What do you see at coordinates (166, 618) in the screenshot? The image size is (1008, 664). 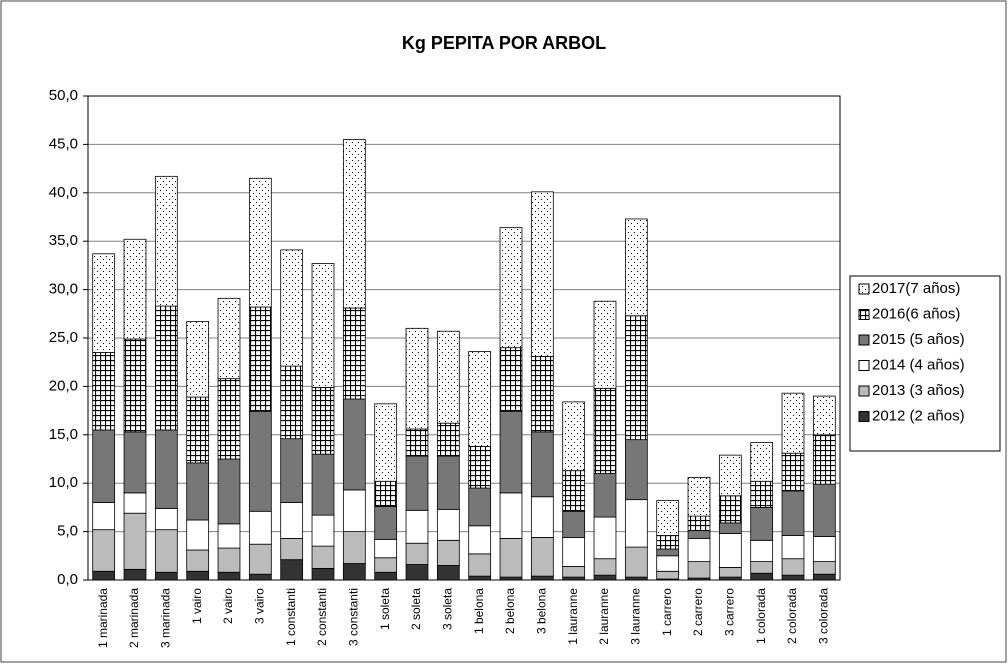 I see `x-tick-label: 3 marinada` at bounding box center [166, 618].